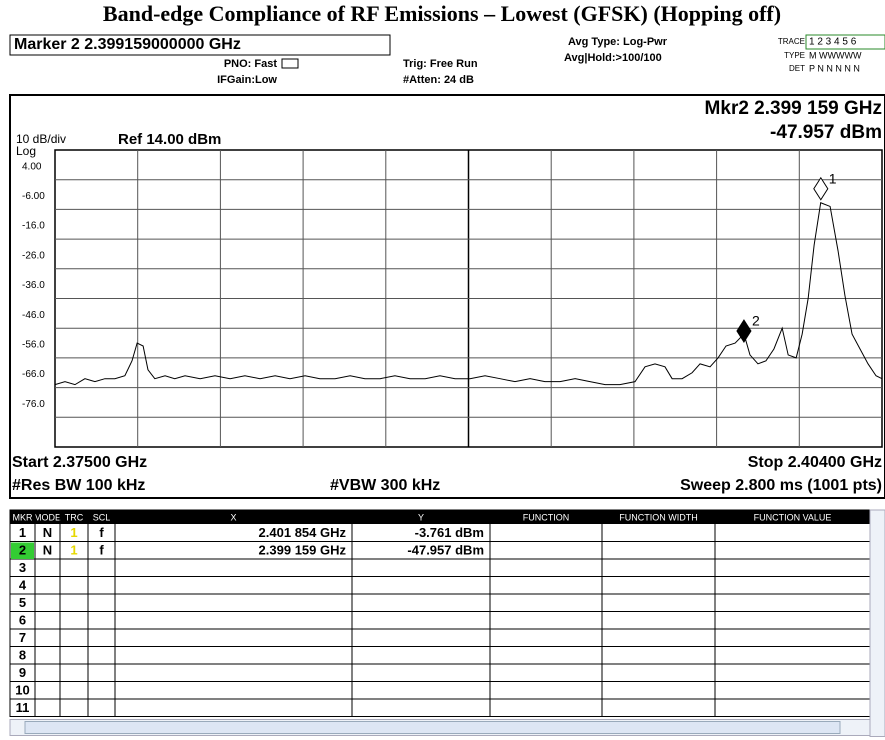 The height and width of the screenshot is (740, 885). Describe the element at coordinates (22, 620) in the screenshot. I see `cell-mkr: 6` at that location.